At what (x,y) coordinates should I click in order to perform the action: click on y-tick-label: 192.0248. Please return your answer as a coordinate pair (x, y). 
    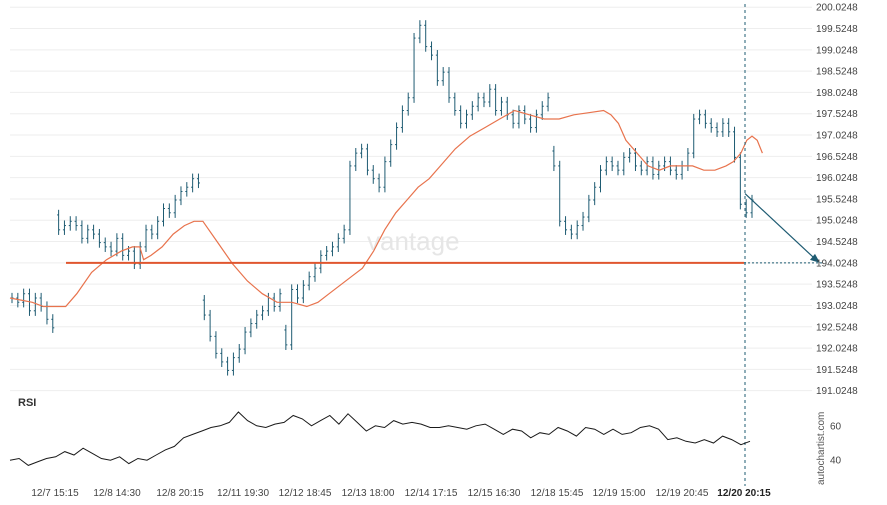
    Looking at the image, I should click on (837, 349).